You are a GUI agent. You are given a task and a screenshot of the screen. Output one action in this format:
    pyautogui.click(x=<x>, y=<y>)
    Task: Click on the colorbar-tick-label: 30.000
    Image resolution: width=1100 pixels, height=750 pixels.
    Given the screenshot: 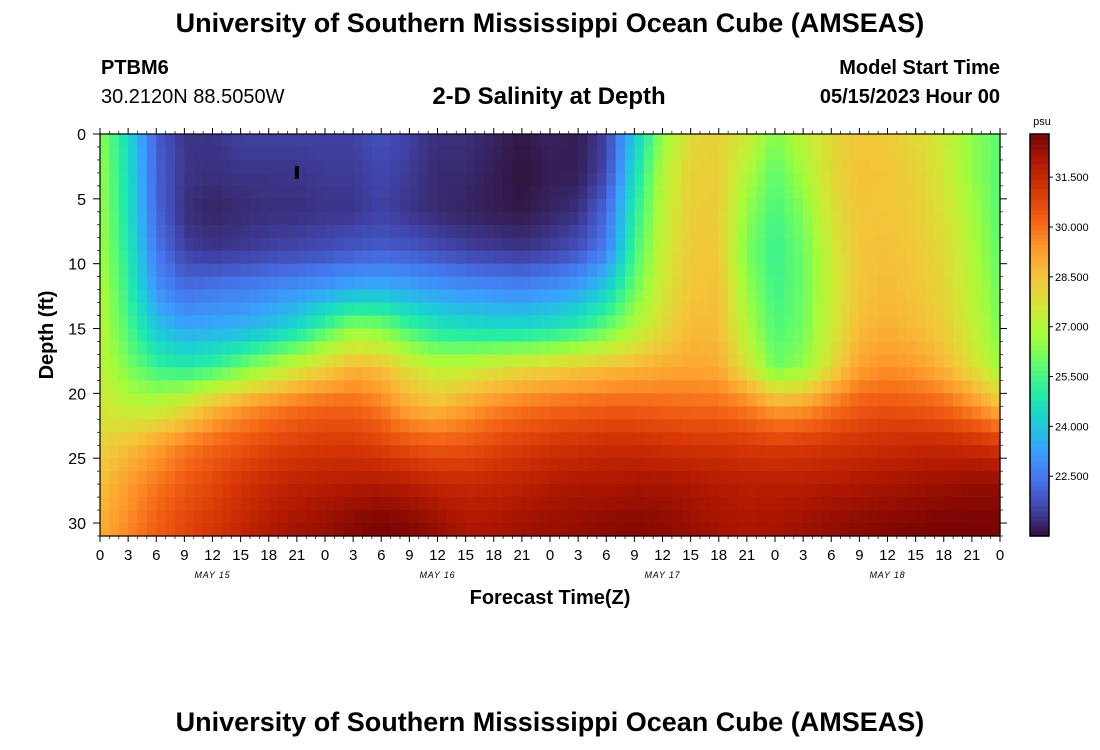 What is the action you would take?
    pyautogui.click(x=1072, y=228)
    